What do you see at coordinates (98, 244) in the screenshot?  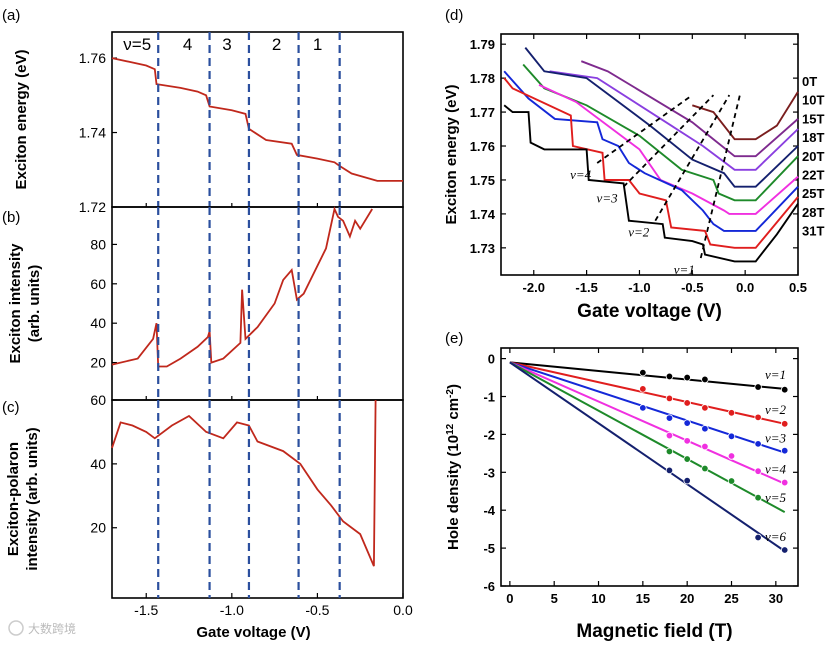 I see `y-tick-label: 80` at bounding box center [98, 244].